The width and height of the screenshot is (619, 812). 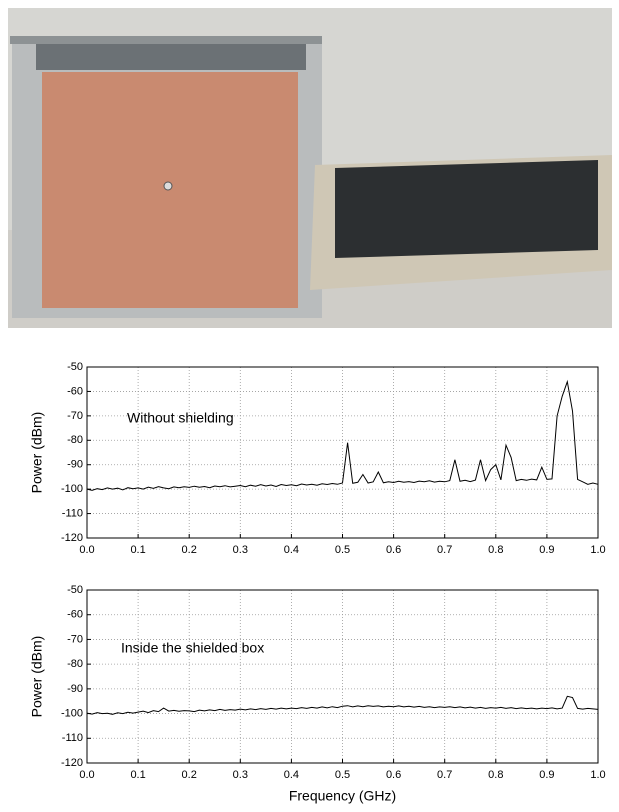 What do you see at coordinates (166, 40) in the screenshot?
I see `box-lid` at bounding box center [166, 40].